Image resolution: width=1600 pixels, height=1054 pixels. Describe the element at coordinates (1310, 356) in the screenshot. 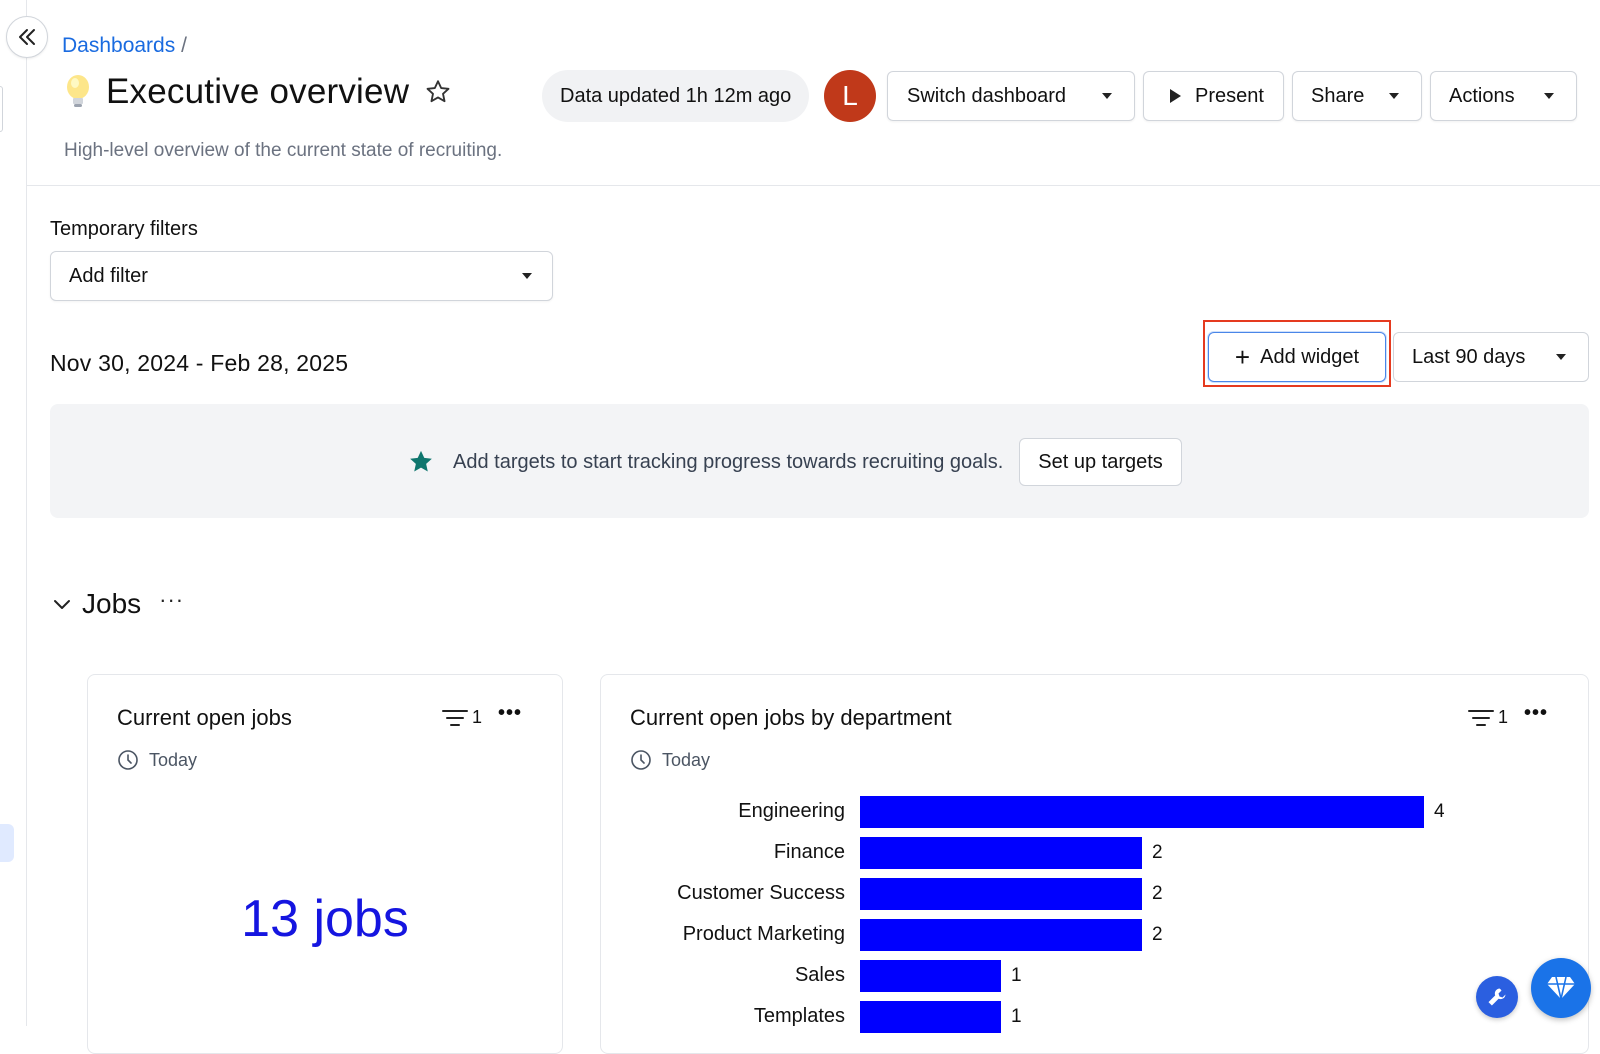

I see `add-widget-label: Add widget` at that location.